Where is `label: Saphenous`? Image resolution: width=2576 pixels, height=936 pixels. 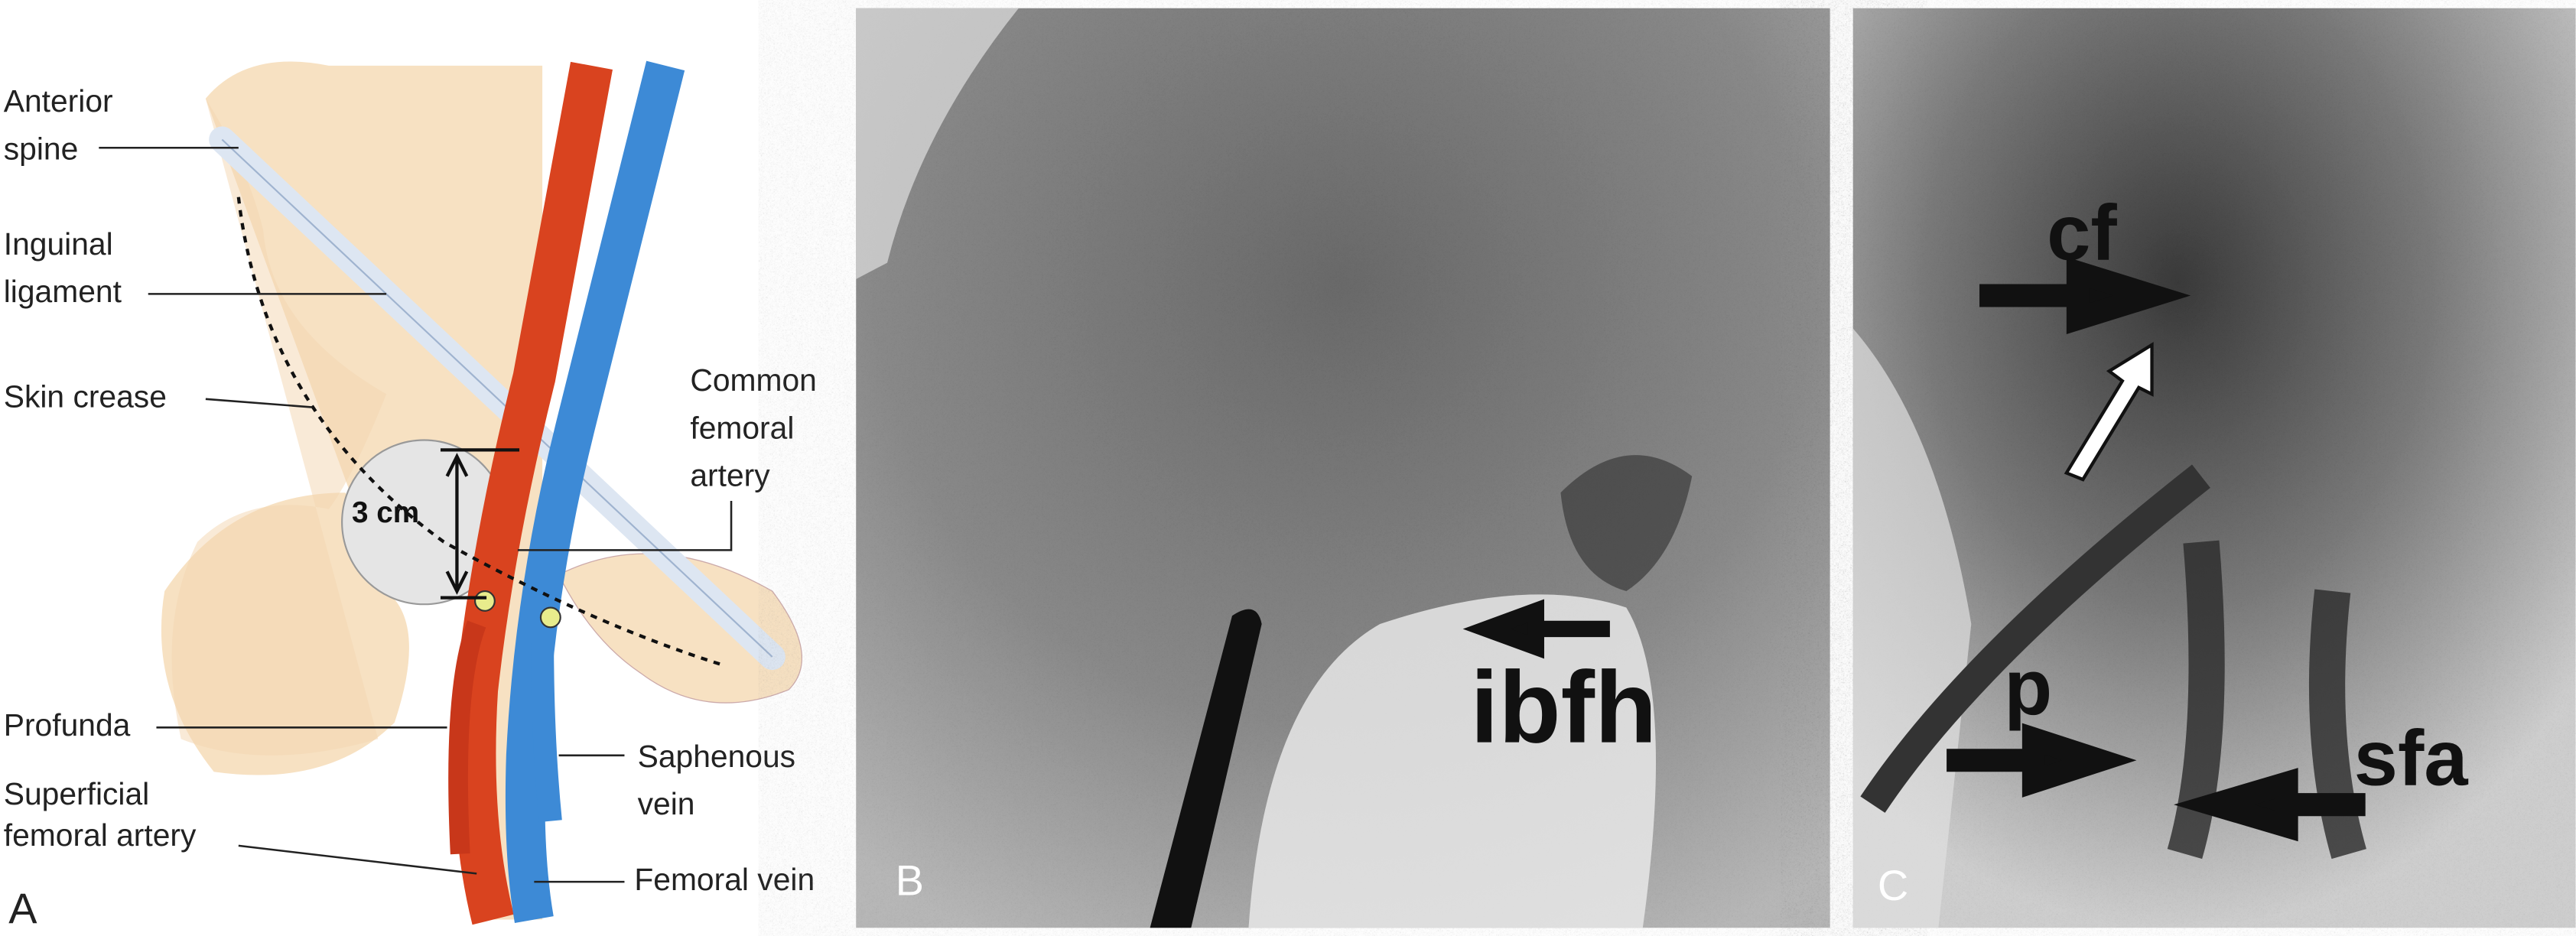 label: Saphenous is located at coordinates (716, 756).